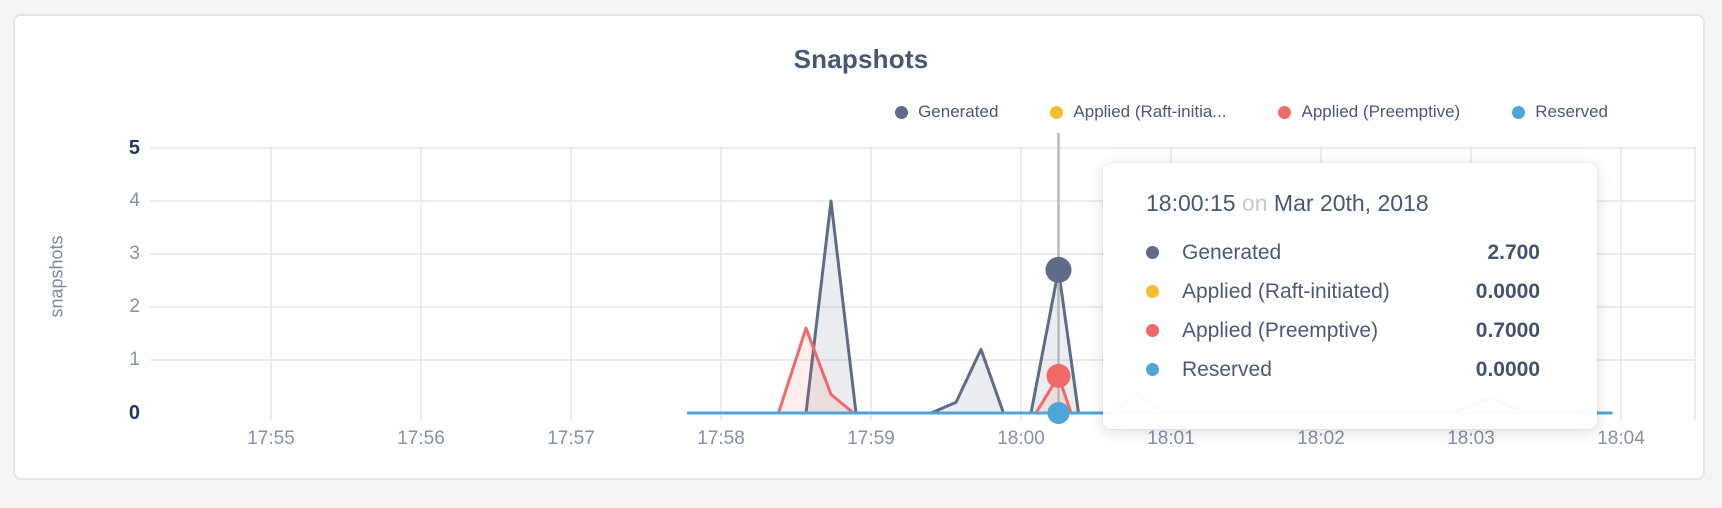 The width and height of the screenshot is (1722, 508). What do you see at coordinates (134, 148) in the screenshot?
I see `y-tick-label: 5` at bounding box center [134, 148].